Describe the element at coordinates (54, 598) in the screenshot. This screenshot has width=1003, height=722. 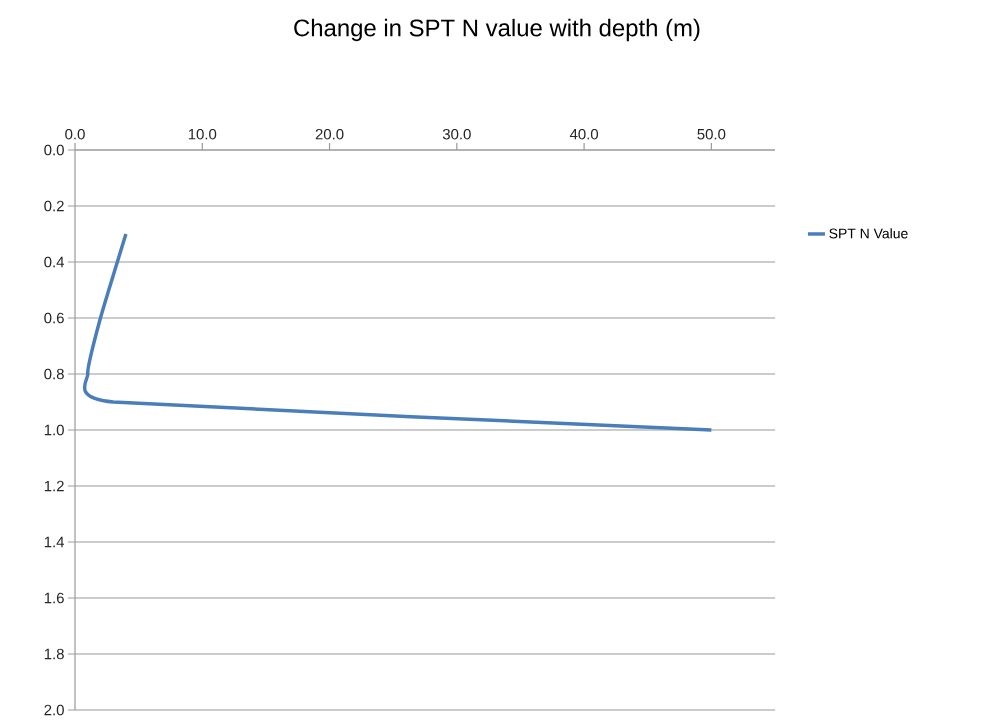
I see `y-tick-label: 1.6` at that location.